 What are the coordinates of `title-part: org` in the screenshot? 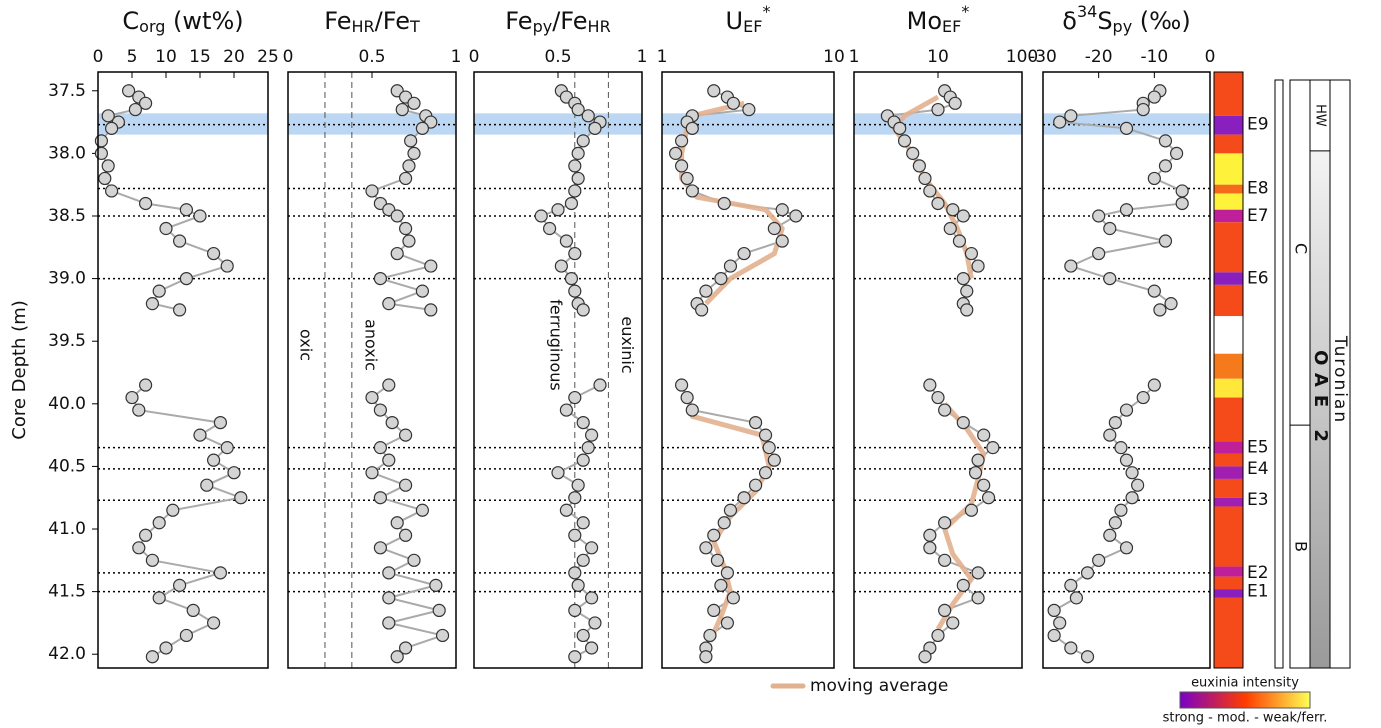 It's located at (152, 26).